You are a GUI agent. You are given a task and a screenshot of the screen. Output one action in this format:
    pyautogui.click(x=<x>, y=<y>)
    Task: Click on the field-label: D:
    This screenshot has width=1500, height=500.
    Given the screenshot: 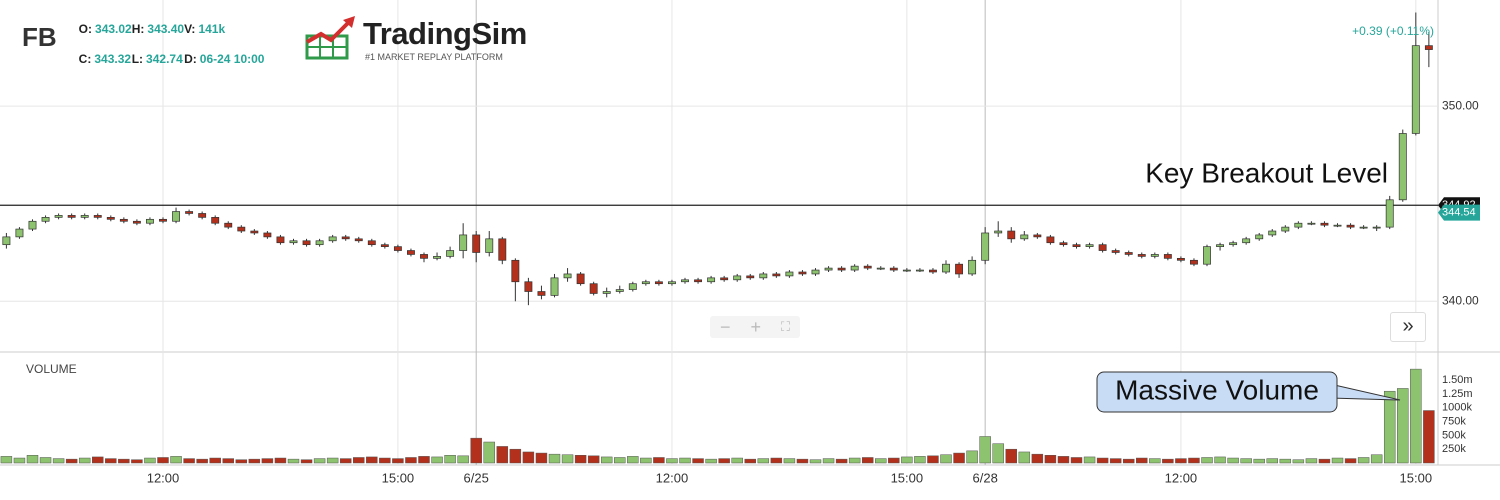 What is the action you would take?
    pyautogui.click(x=190, y=59)
    